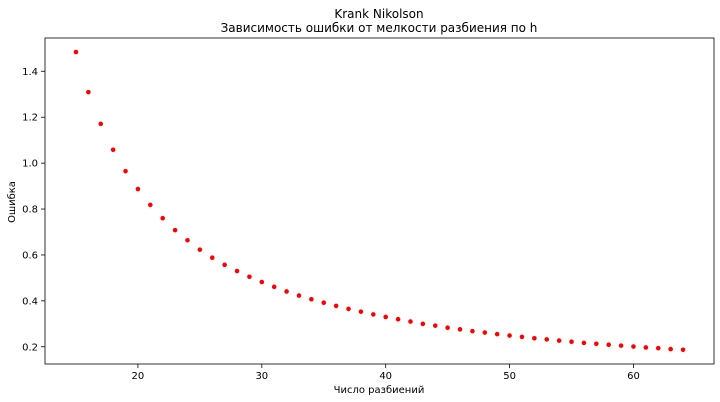 This screenshot has width=720, height=402. I want to click on x-tick-label: 50, so click(509, 376).